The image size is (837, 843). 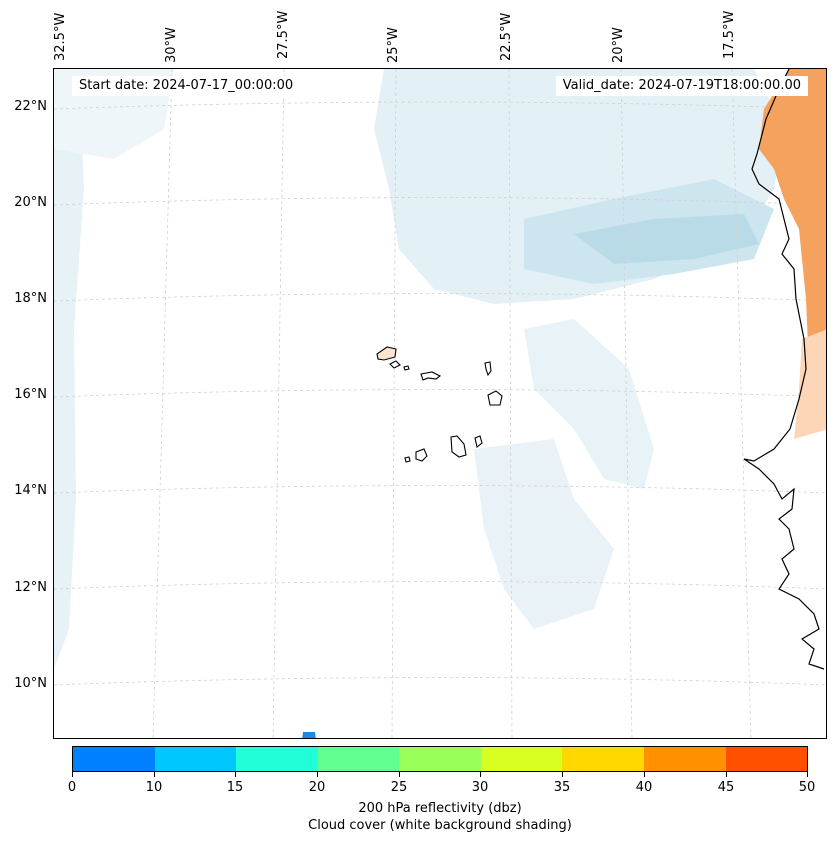 I want to click on island-sao-vicente, so click(x=395, y=364).